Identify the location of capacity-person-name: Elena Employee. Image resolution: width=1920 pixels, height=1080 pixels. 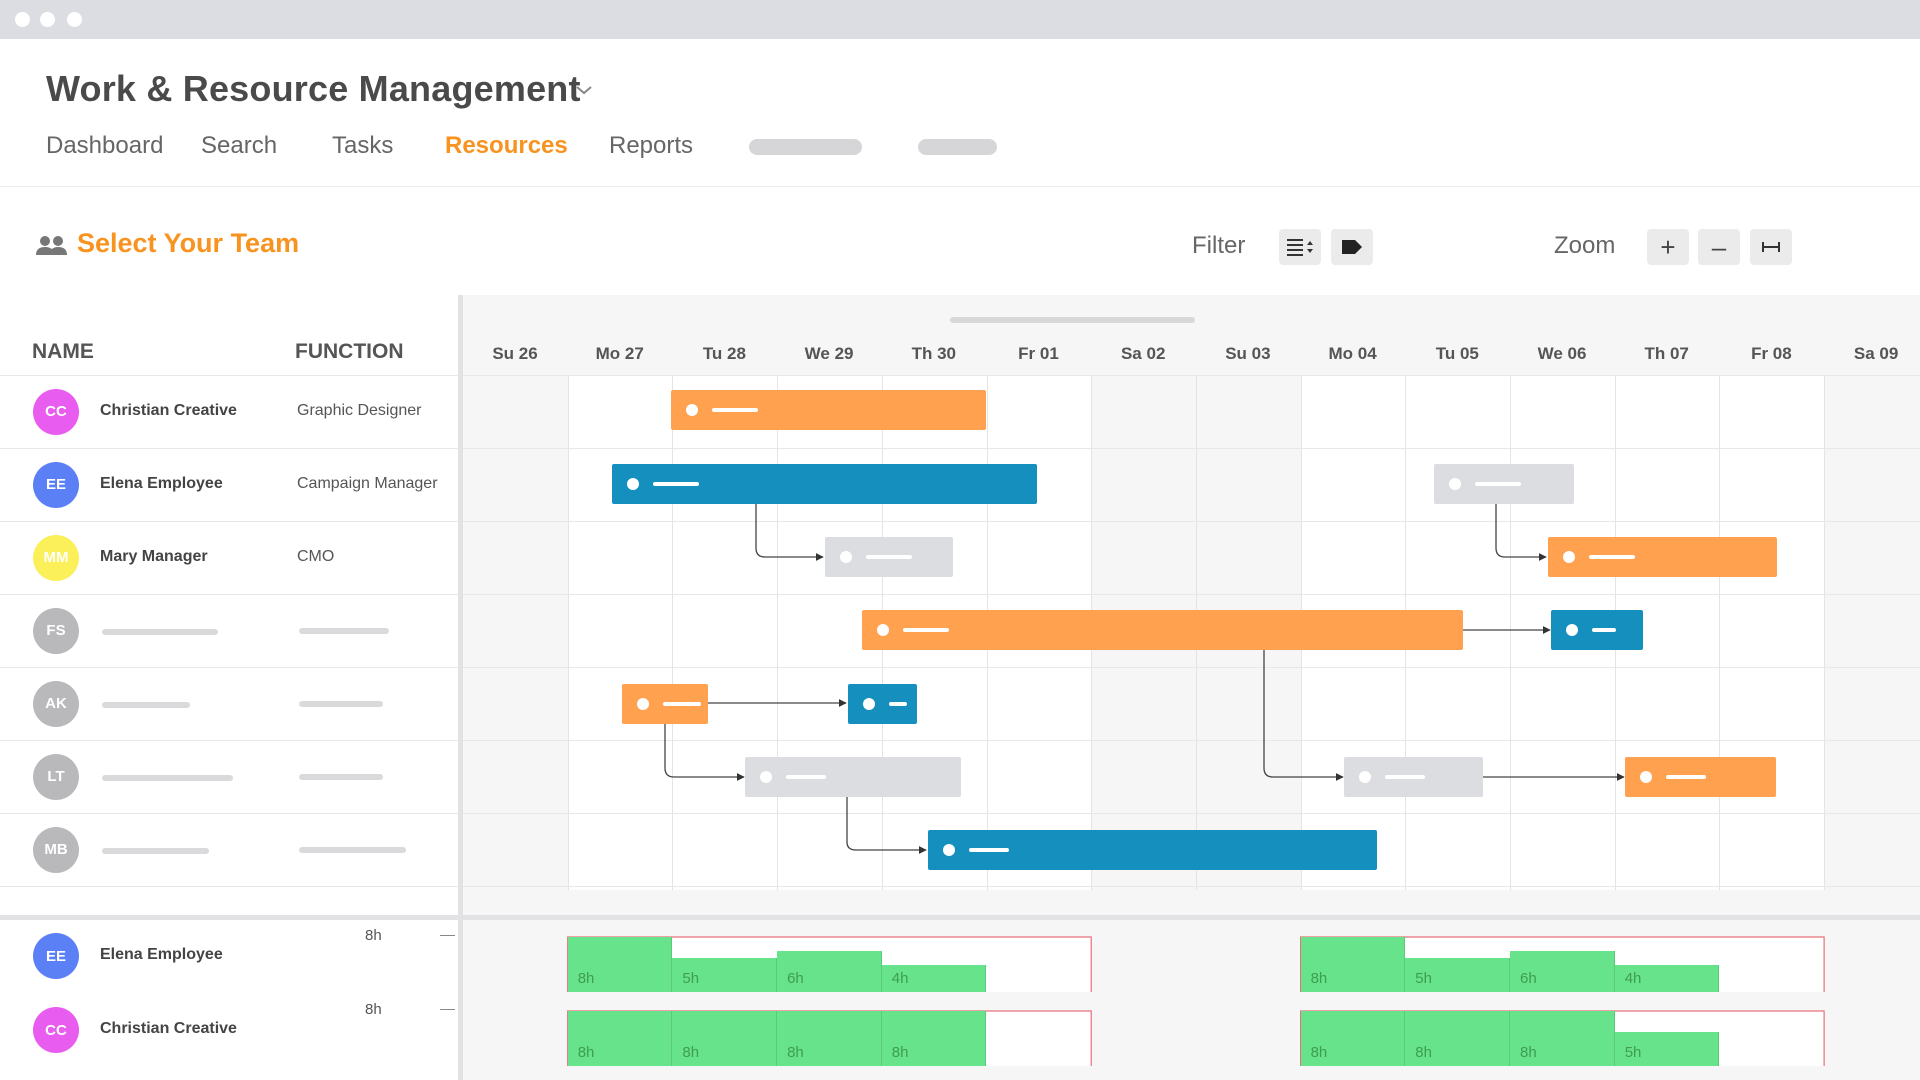
(161, 954).